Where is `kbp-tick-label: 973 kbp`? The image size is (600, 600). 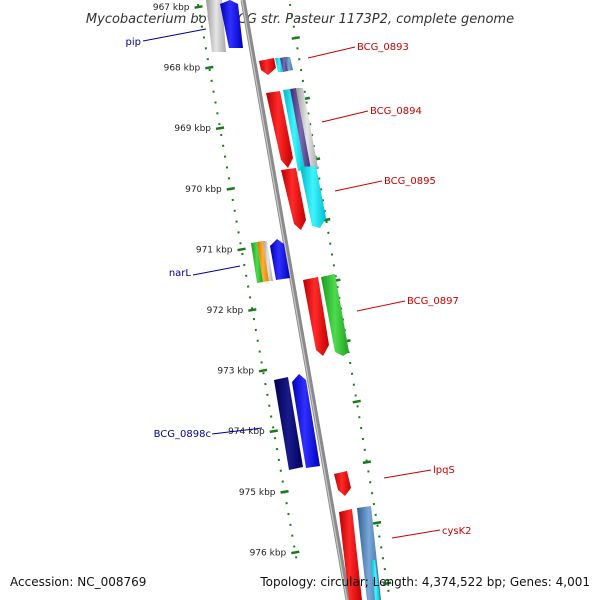
kbp-tick-label: 973 kbp is located at coordinates (235, 372).